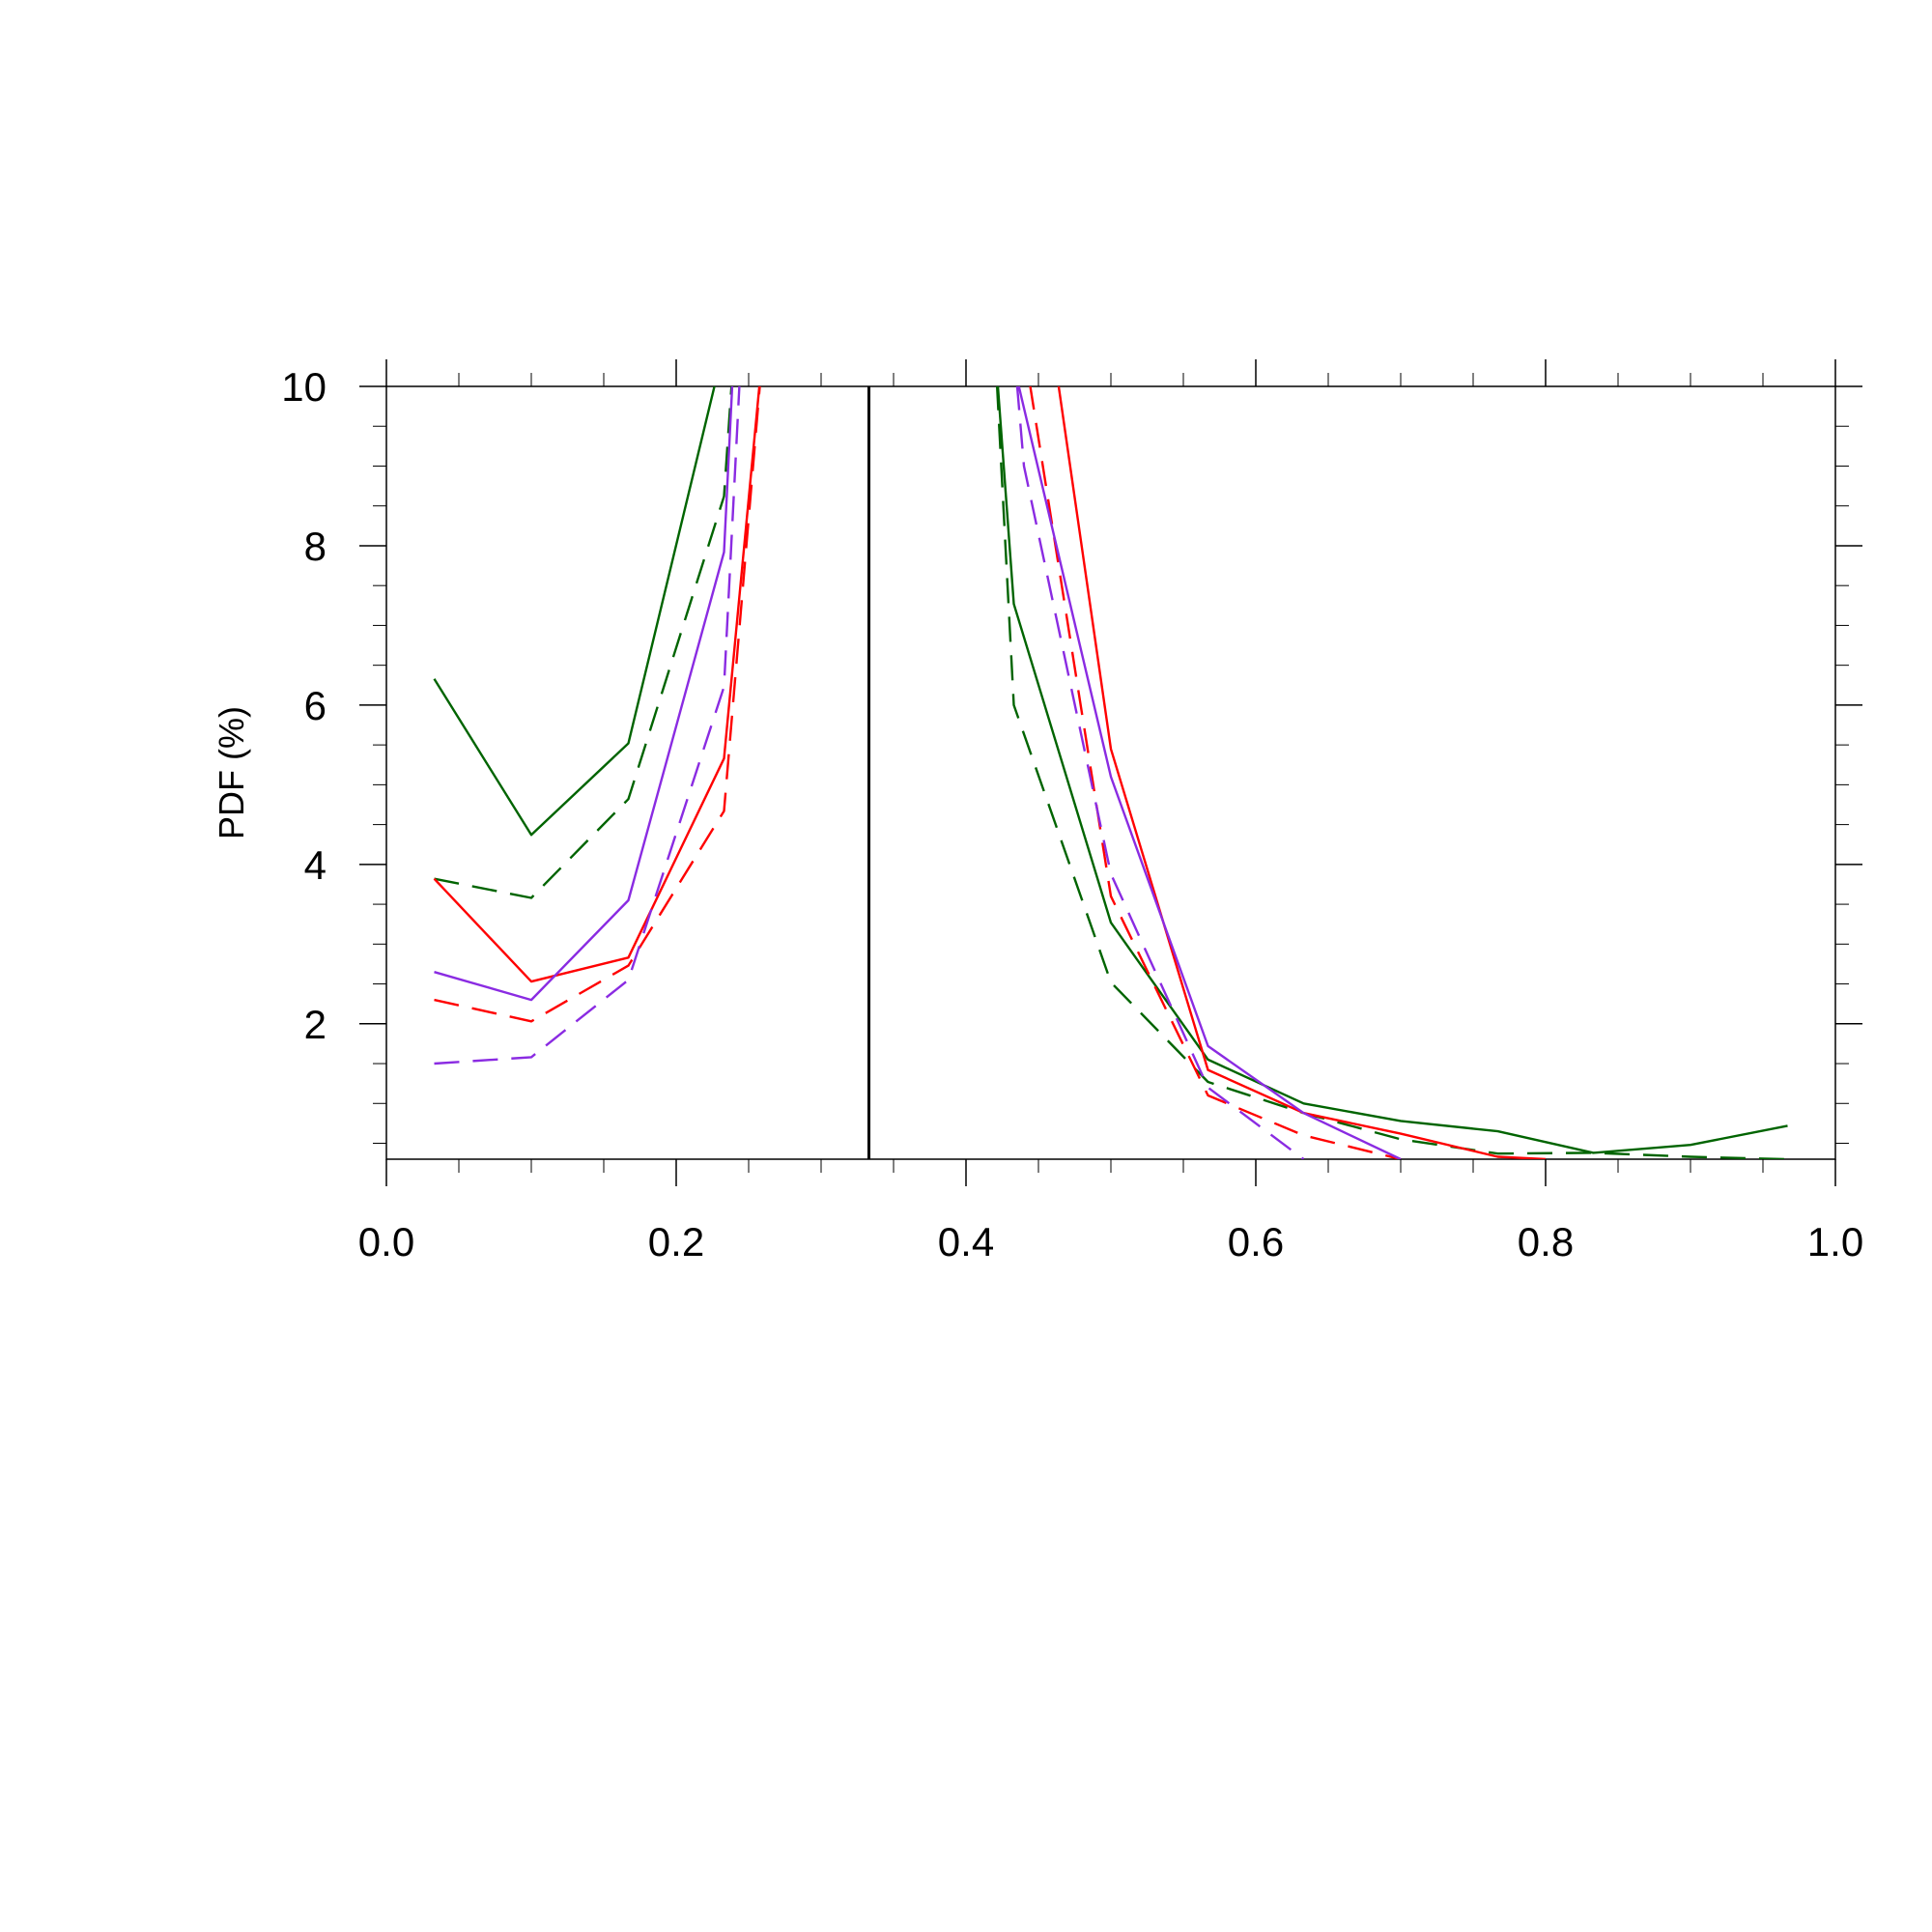 The width and height of the screenshot is (1932, 1932). I want to click on y-axis-title: PDF (%), so click(231, 772).